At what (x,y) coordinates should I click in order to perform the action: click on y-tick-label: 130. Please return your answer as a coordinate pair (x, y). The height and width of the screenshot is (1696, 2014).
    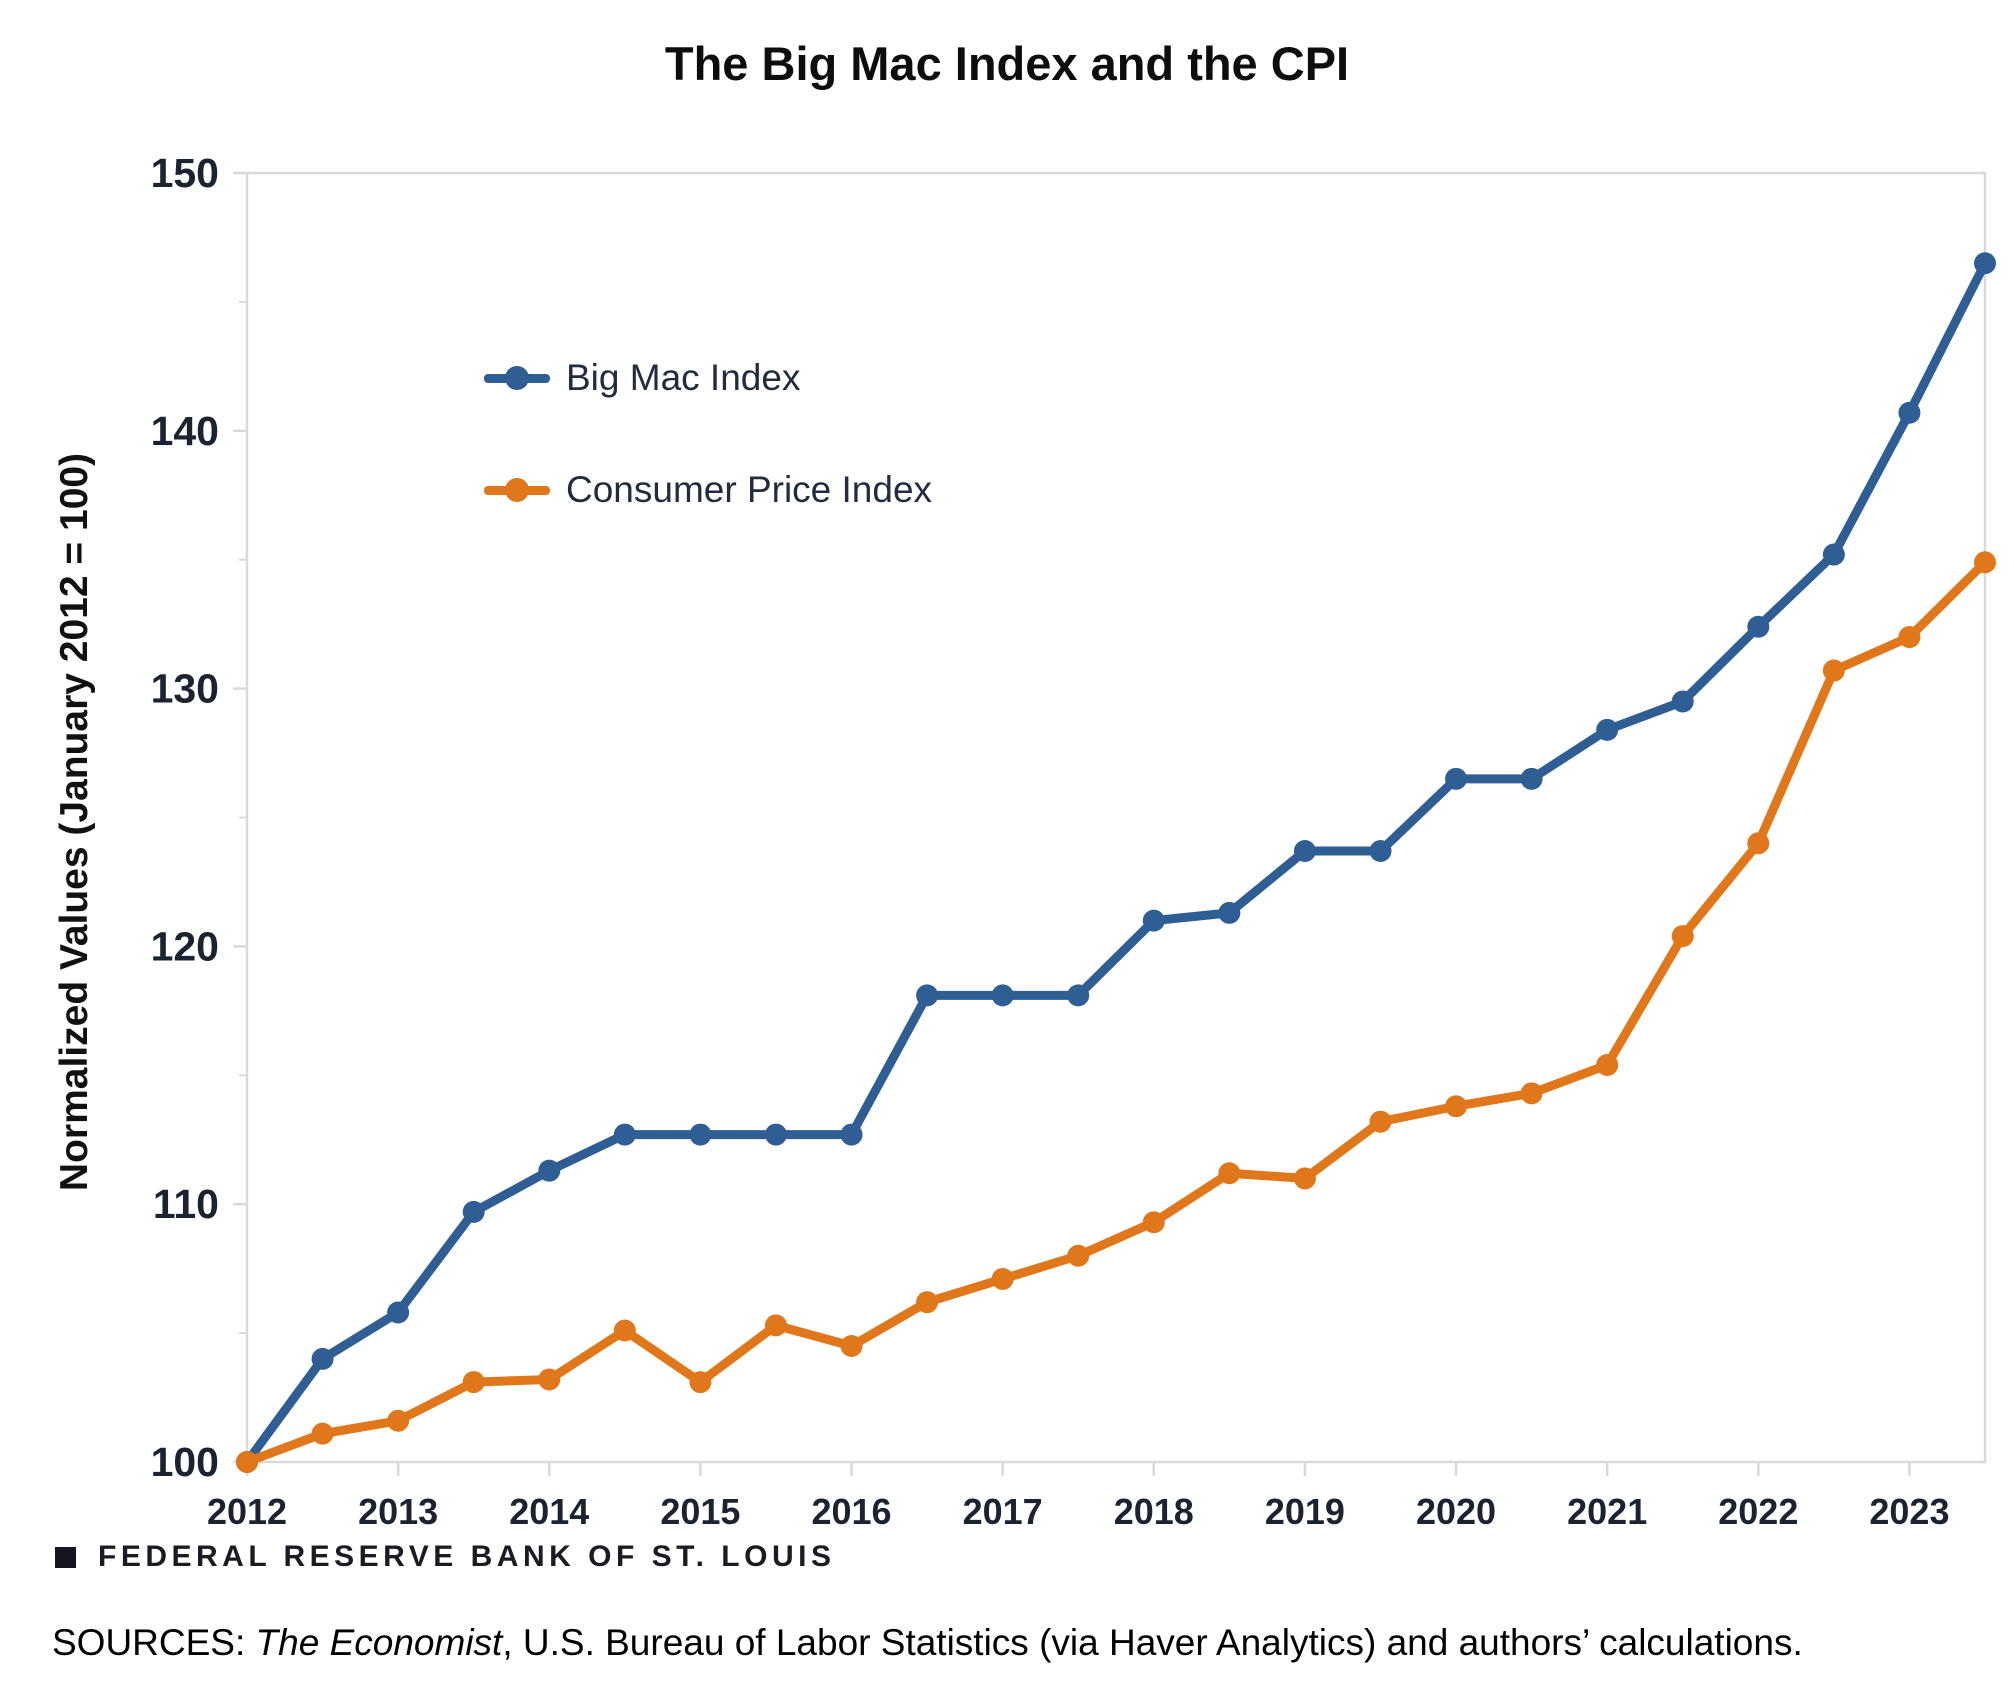
    Looking at the image, I should click on (185, 689).